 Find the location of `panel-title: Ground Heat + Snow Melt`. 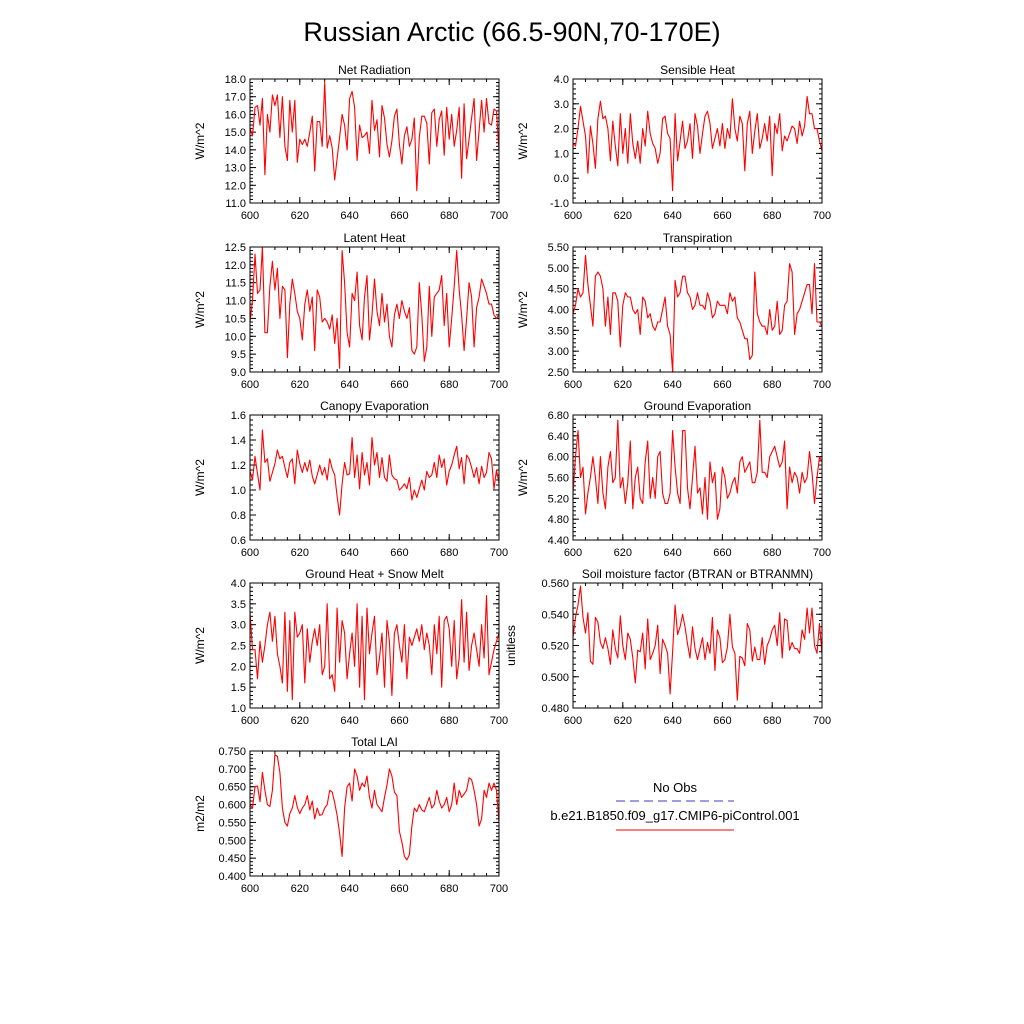

panel-title: Ground Heat + Snow Melt is located at coordinates (374, 574).